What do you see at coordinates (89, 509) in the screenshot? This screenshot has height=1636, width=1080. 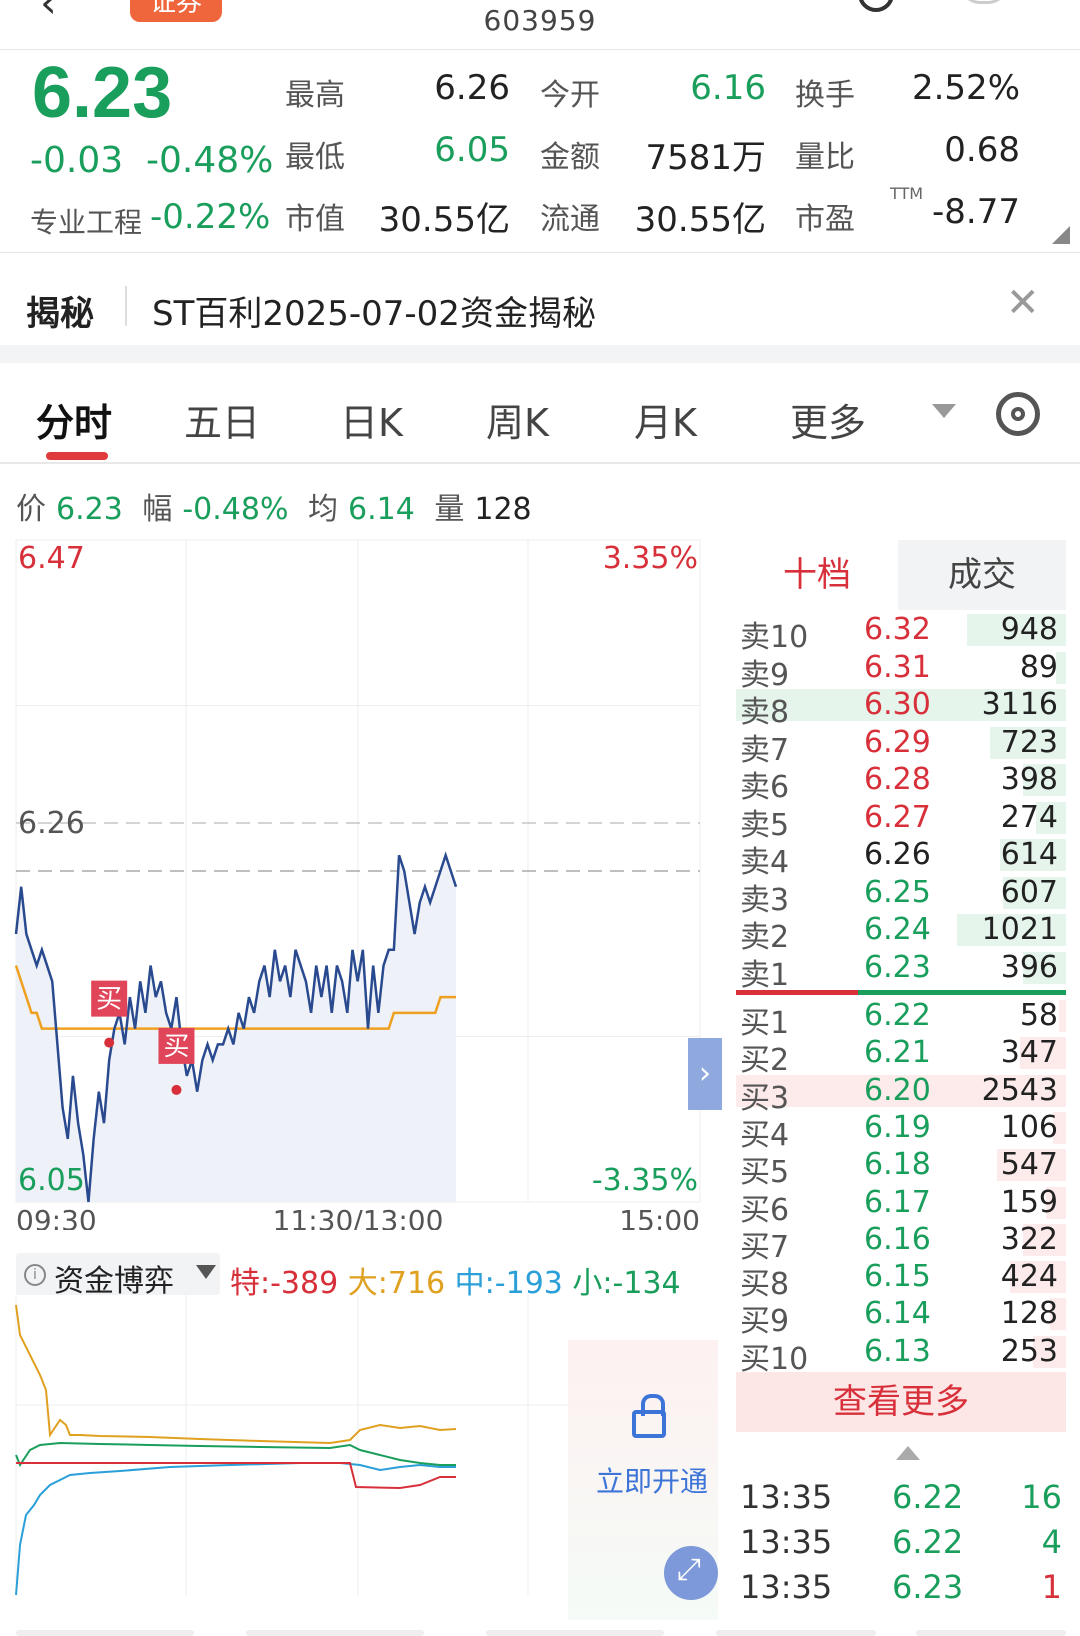 I see `price-value: 6.23` at bounding box center [89, 509].